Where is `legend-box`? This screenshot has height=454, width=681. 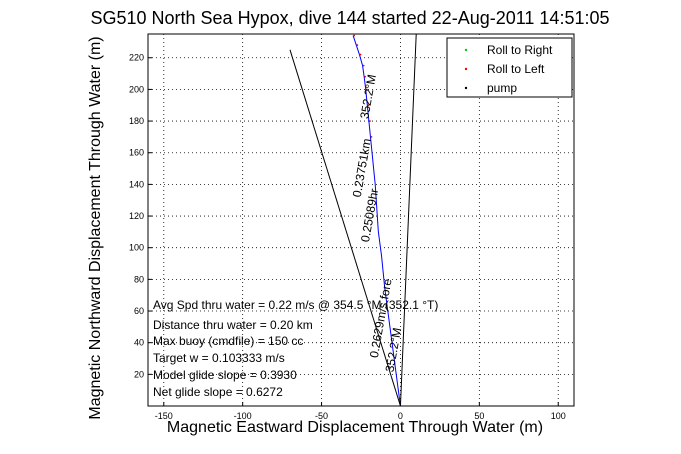
legend-box is located at coordinates (509, 67).